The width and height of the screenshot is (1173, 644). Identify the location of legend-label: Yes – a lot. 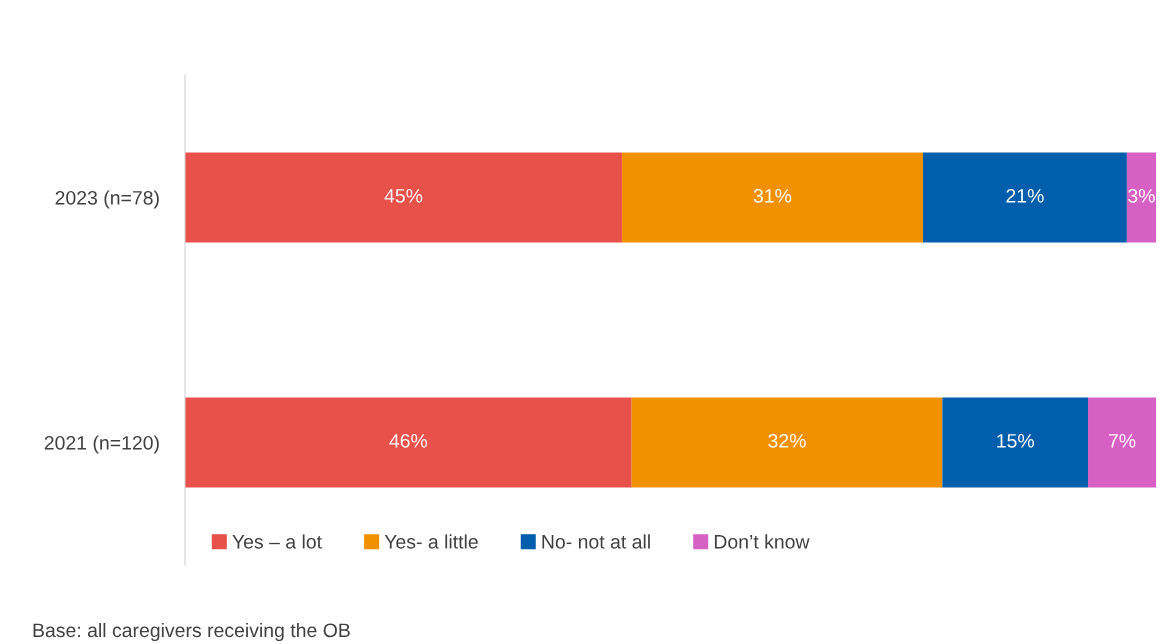
(277, 541).